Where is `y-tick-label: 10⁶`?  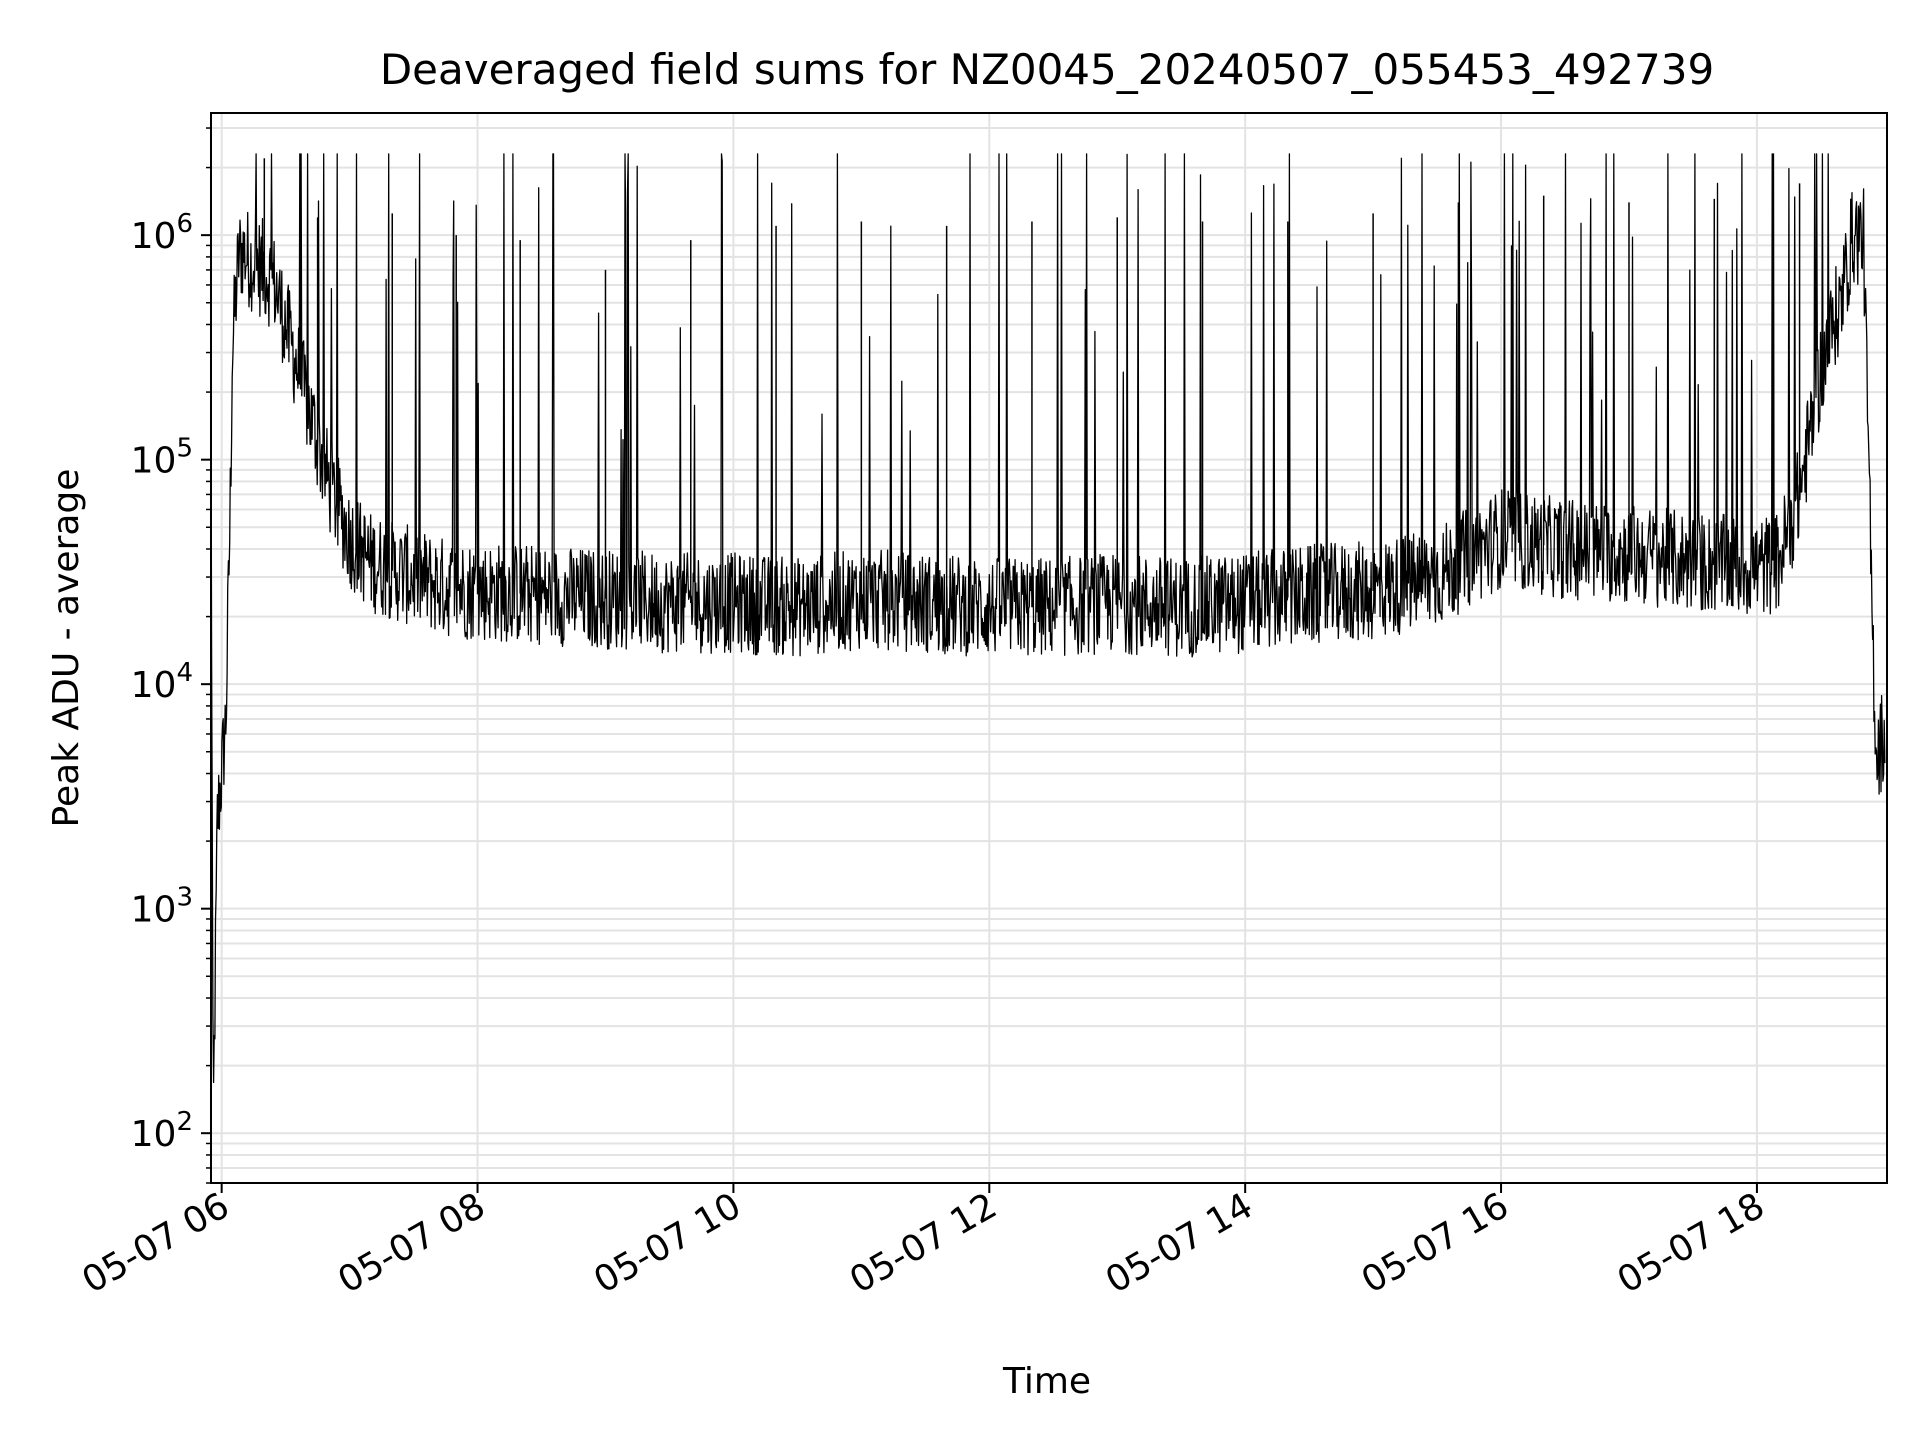
y-tick-label: 10⁶ is located at coordinates (162, 233).